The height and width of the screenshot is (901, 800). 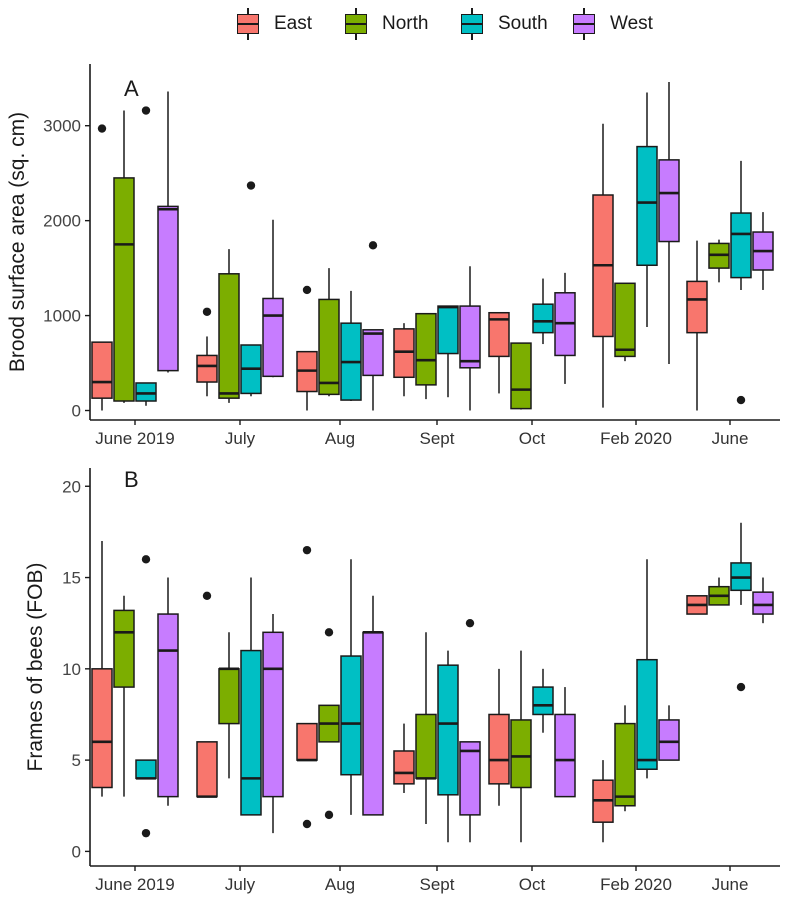 What do you see at coordinates (17, 242) in the screenshot?
I see `y-axis-label: Brood surface area (sq. cm)` at bounding box center [17, 242].